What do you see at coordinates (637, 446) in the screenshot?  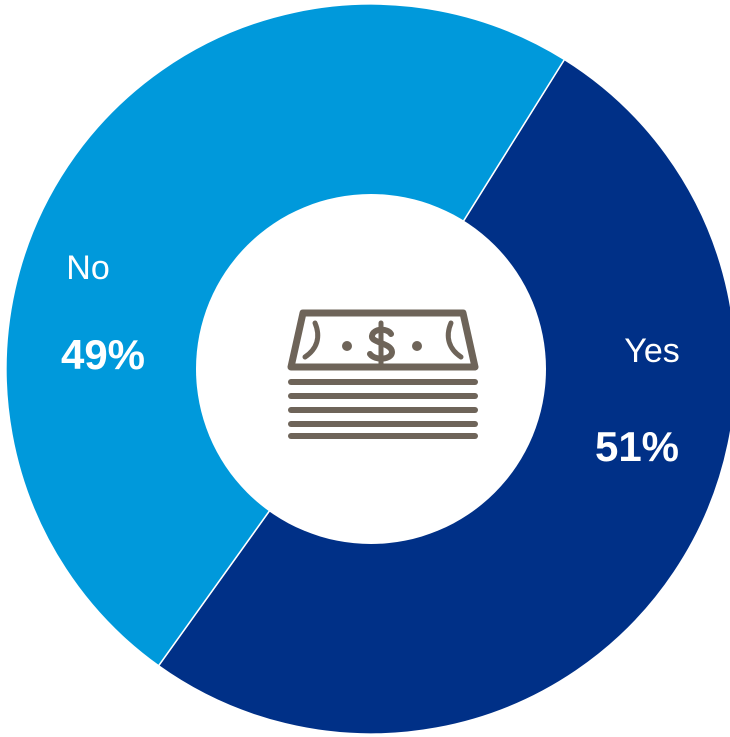 I see `label-yes-value: 51%` at bounding box center [637, 446].